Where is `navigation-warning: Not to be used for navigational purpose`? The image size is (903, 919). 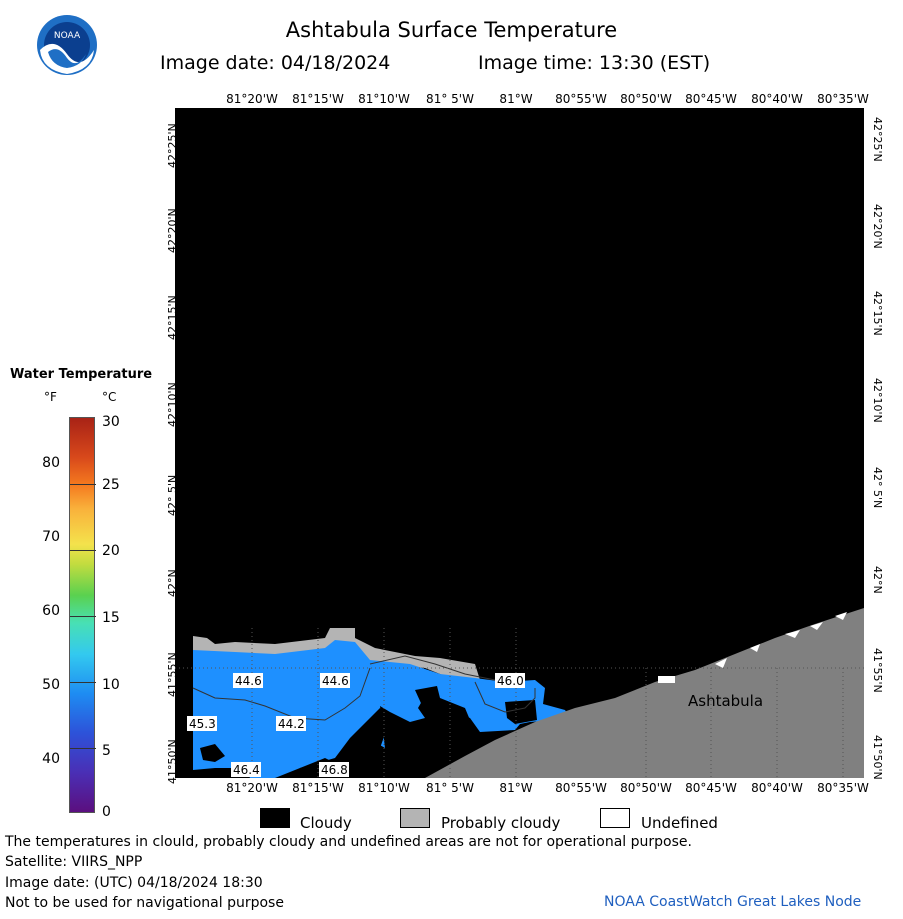 navigation-warning: Not to be used for navigational purpose is located at coordinates (144, 903).